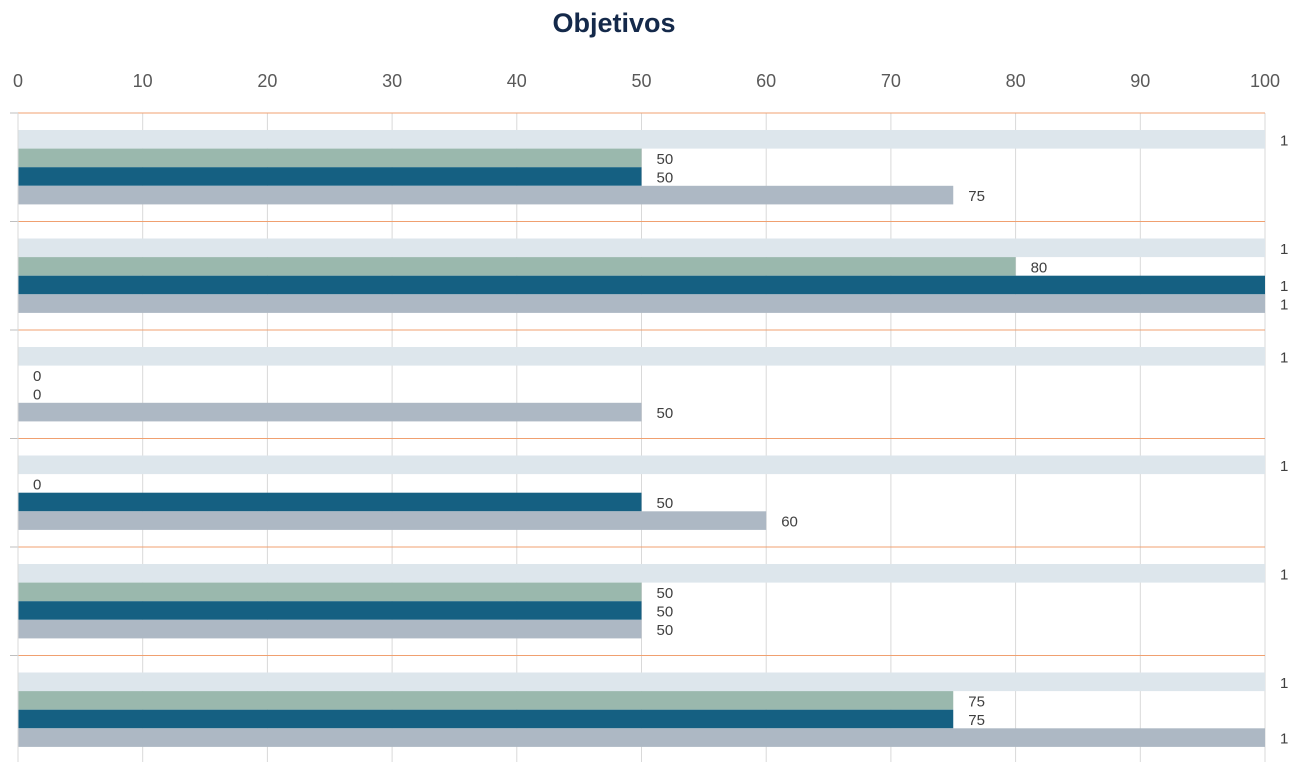 The width and height of the screenshot is (1289, 762). I want to click on x-tick-label: 50, so click(641, 81).